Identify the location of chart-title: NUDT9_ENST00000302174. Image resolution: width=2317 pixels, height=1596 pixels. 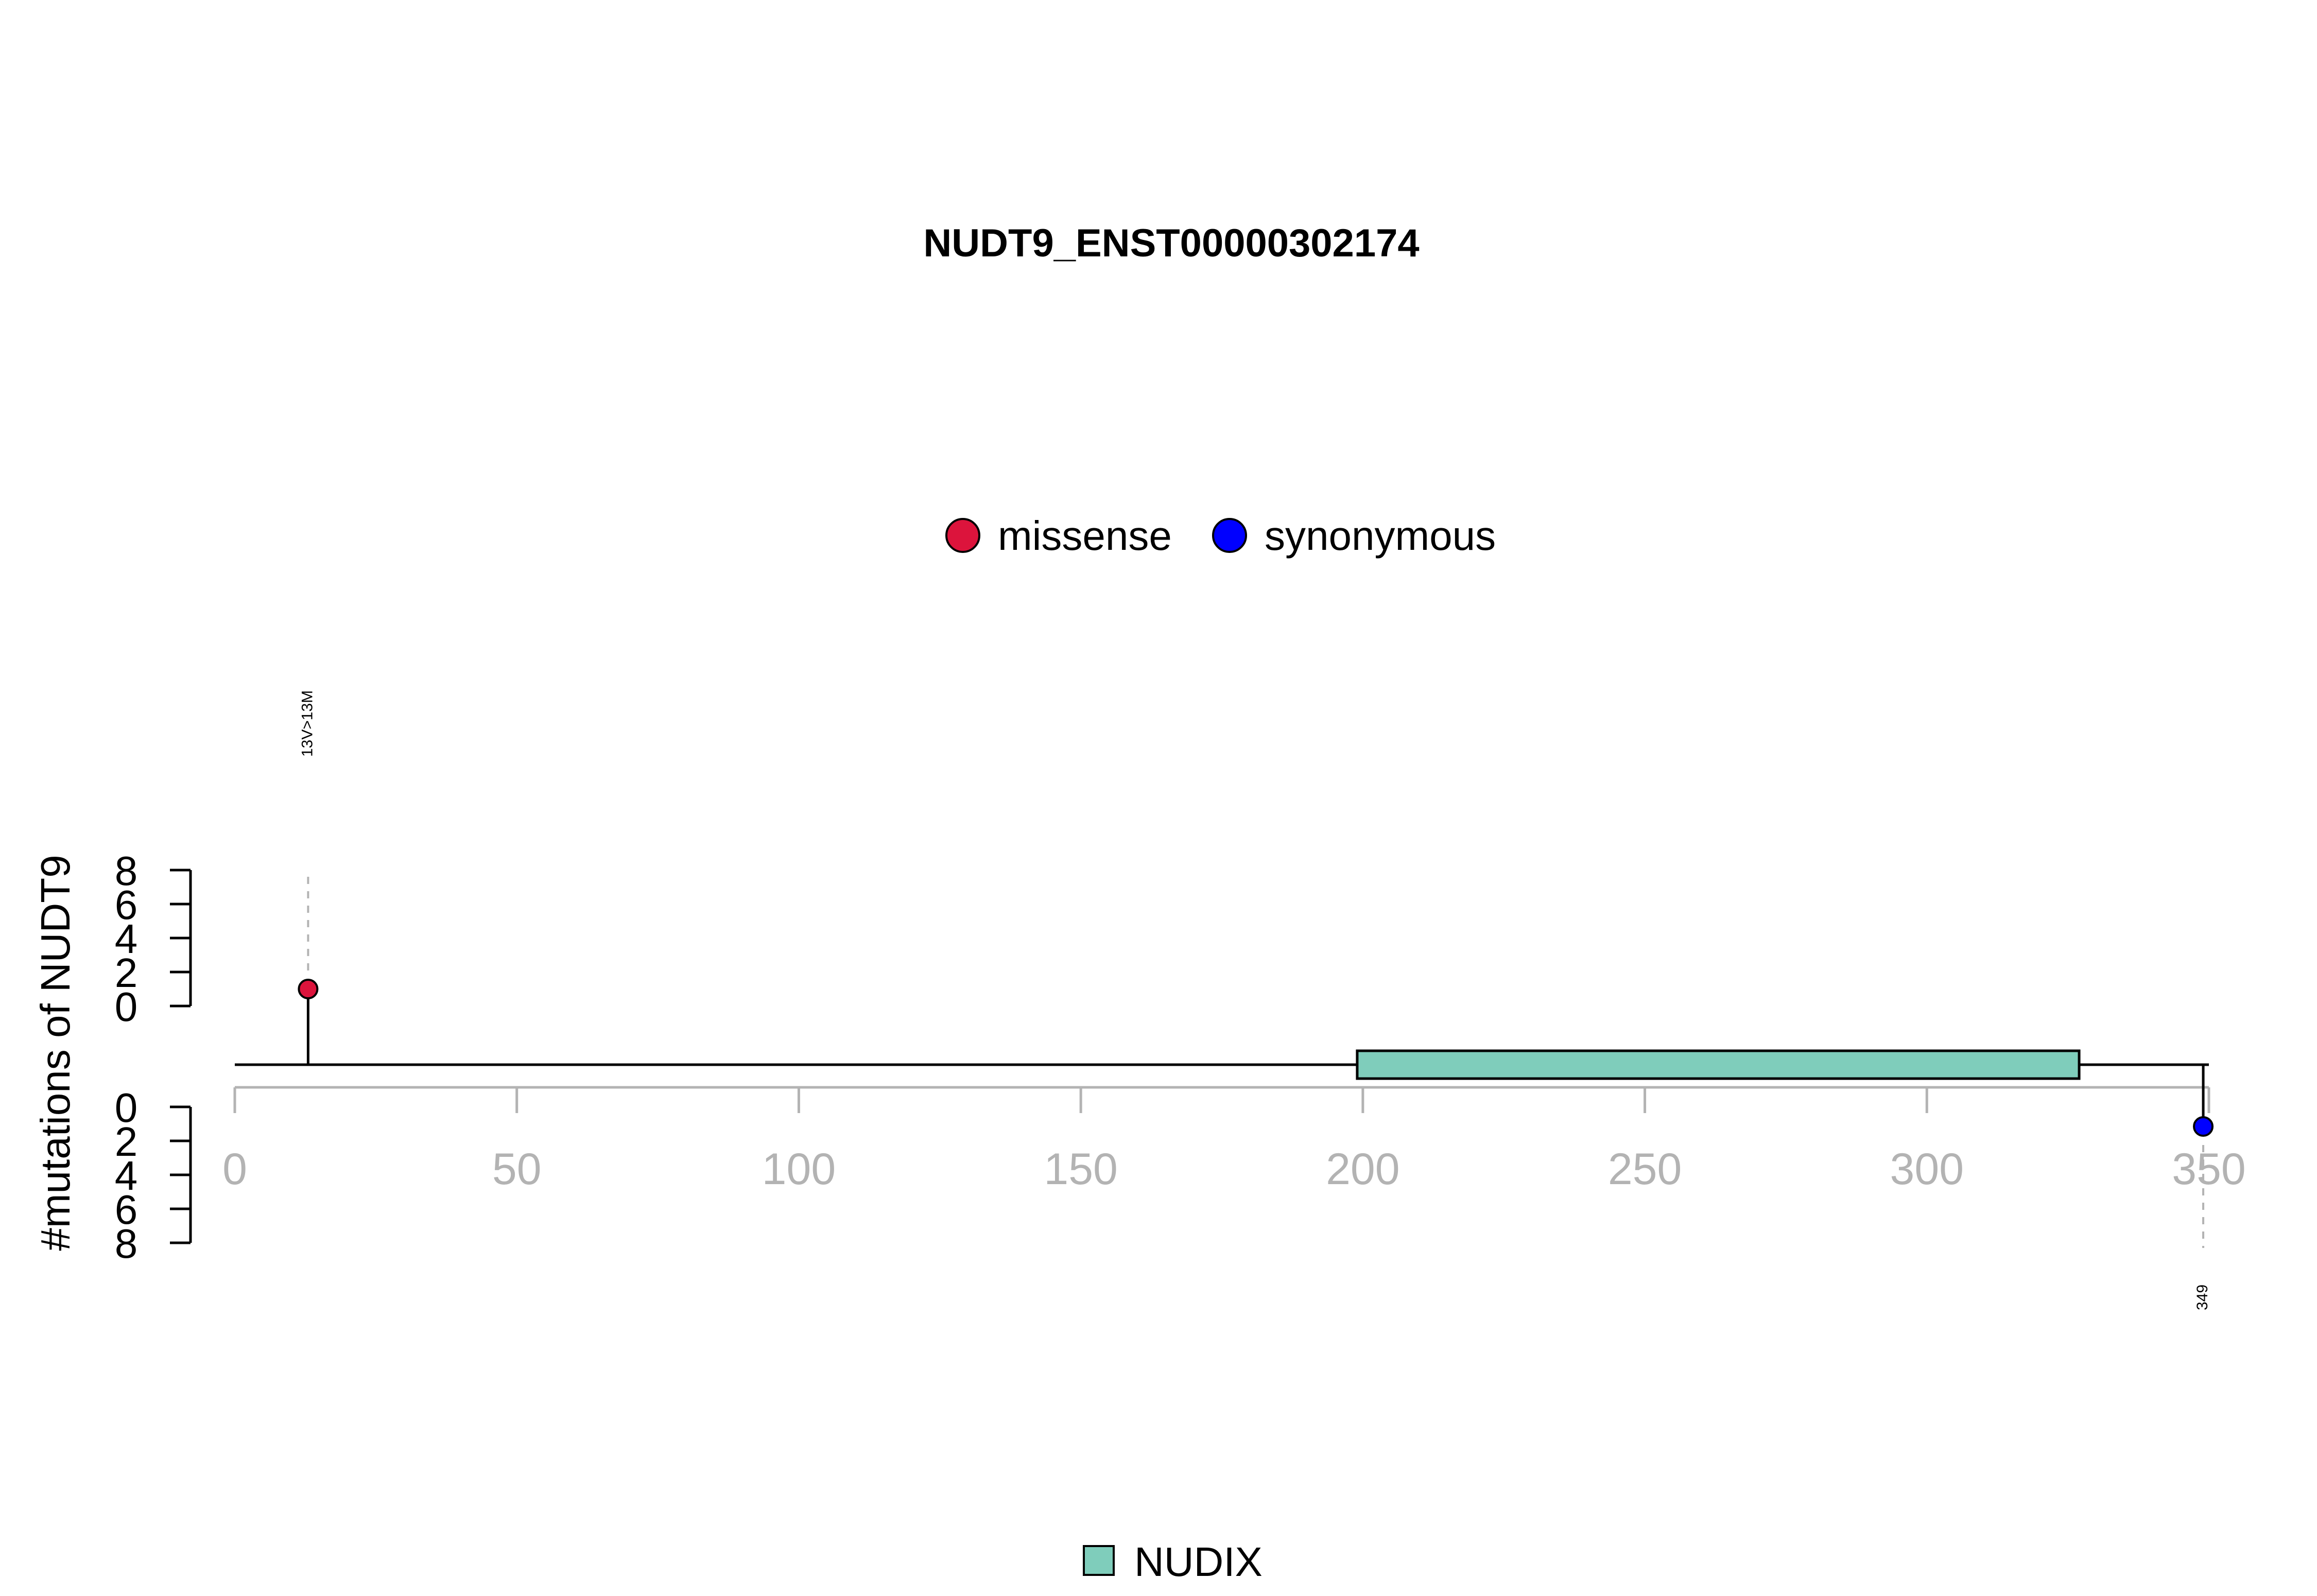
(1171, 243).